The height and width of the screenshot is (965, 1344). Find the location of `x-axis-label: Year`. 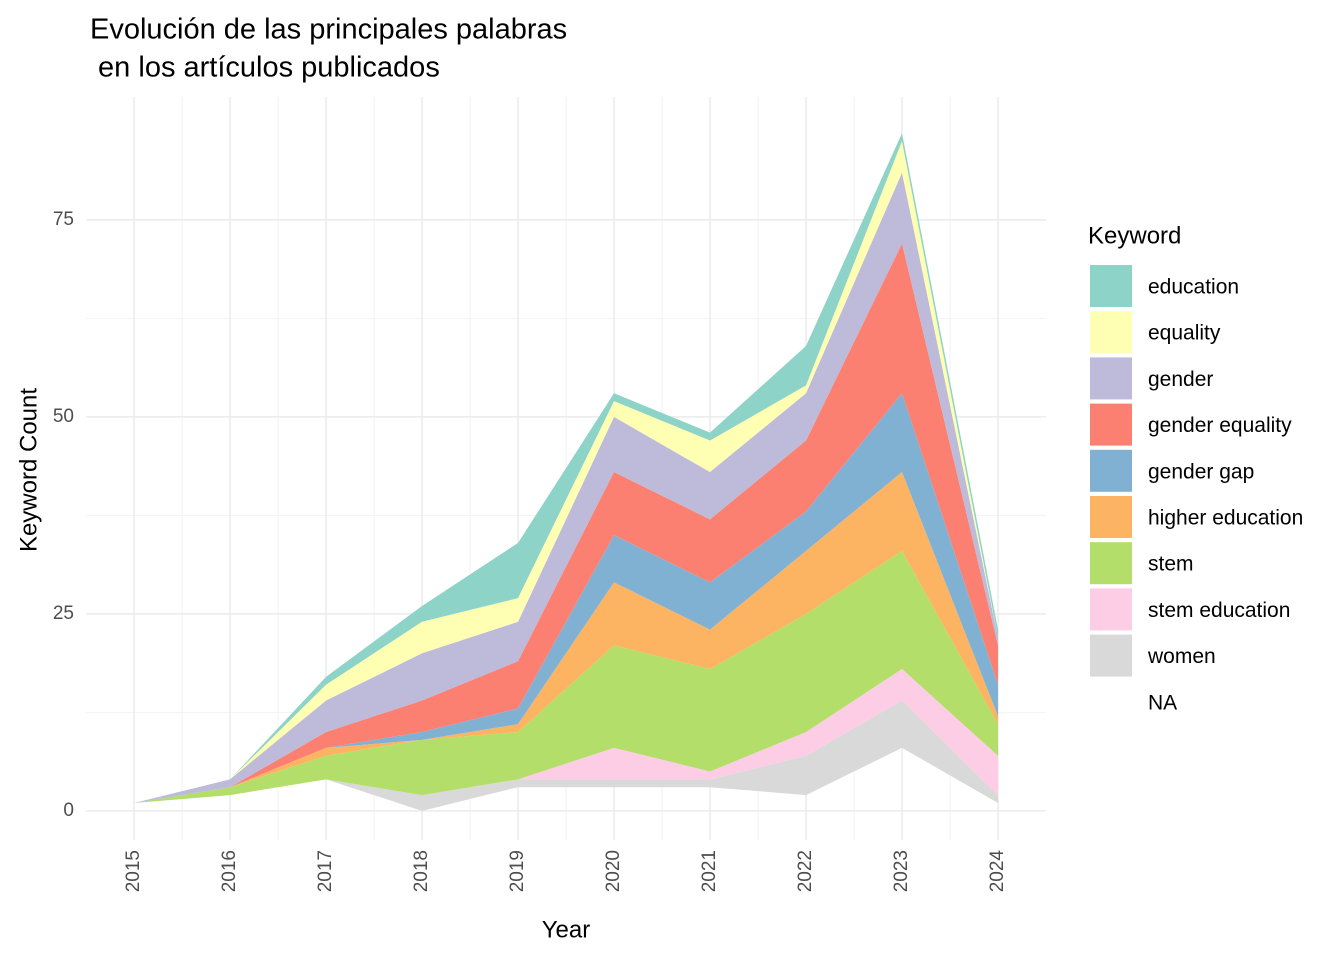

x-axis-label: Year is located at coordinates (566, 929).